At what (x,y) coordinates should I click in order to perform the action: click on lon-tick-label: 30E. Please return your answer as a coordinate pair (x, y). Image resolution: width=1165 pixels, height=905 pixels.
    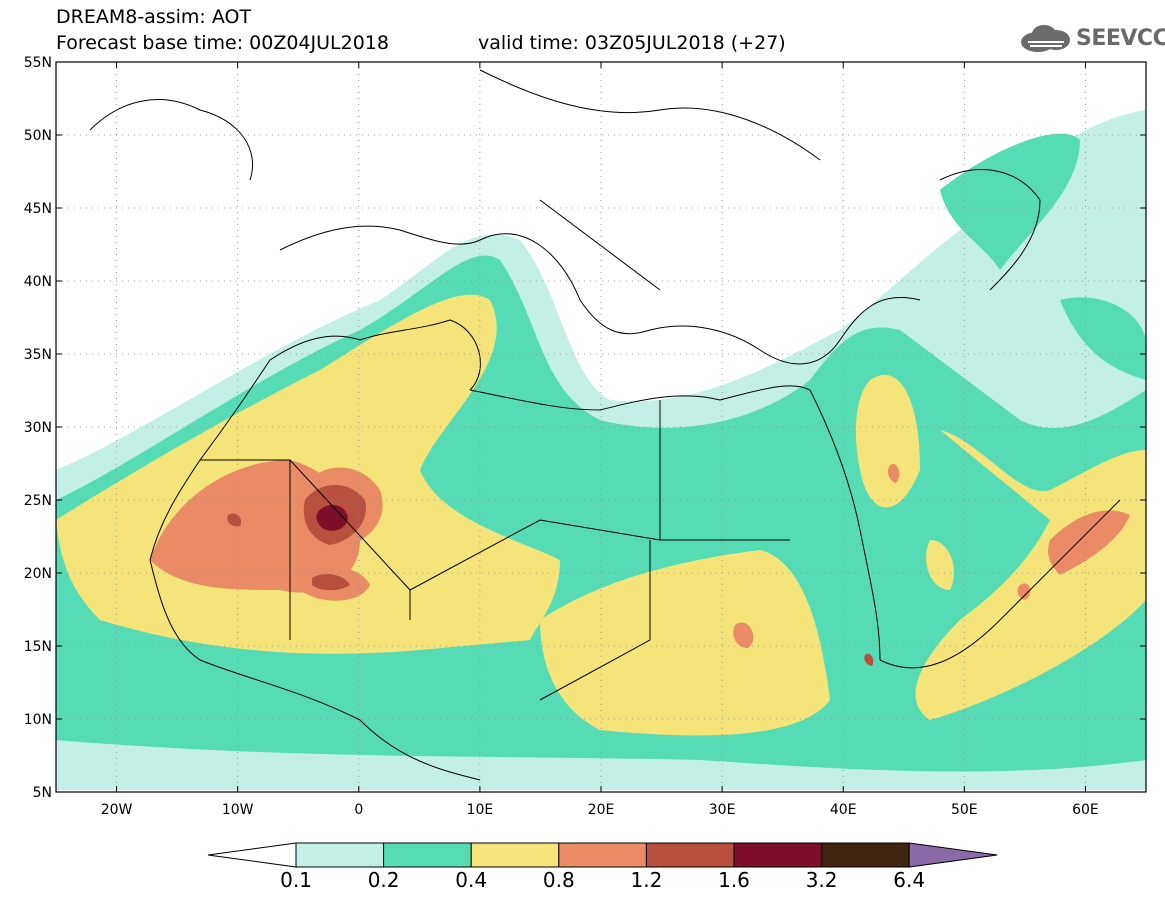
    Looking at the image, I should click on (722, 810).